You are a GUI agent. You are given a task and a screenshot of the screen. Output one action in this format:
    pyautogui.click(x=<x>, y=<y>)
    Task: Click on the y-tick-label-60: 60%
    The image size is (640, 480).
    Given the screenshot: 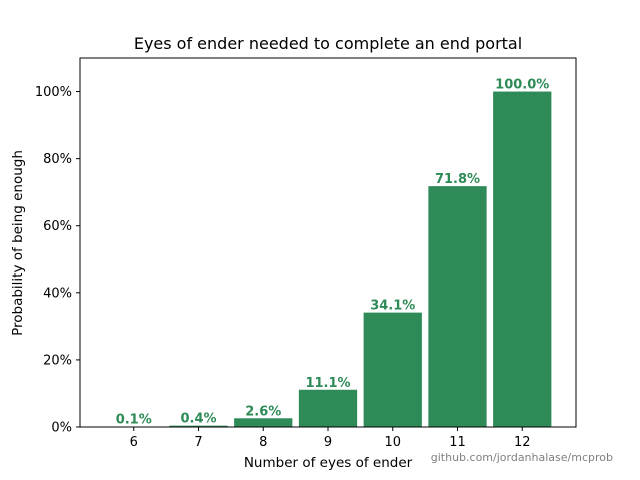 What is the action you would take?
    pyautogui.click(x=57, y=226)
    